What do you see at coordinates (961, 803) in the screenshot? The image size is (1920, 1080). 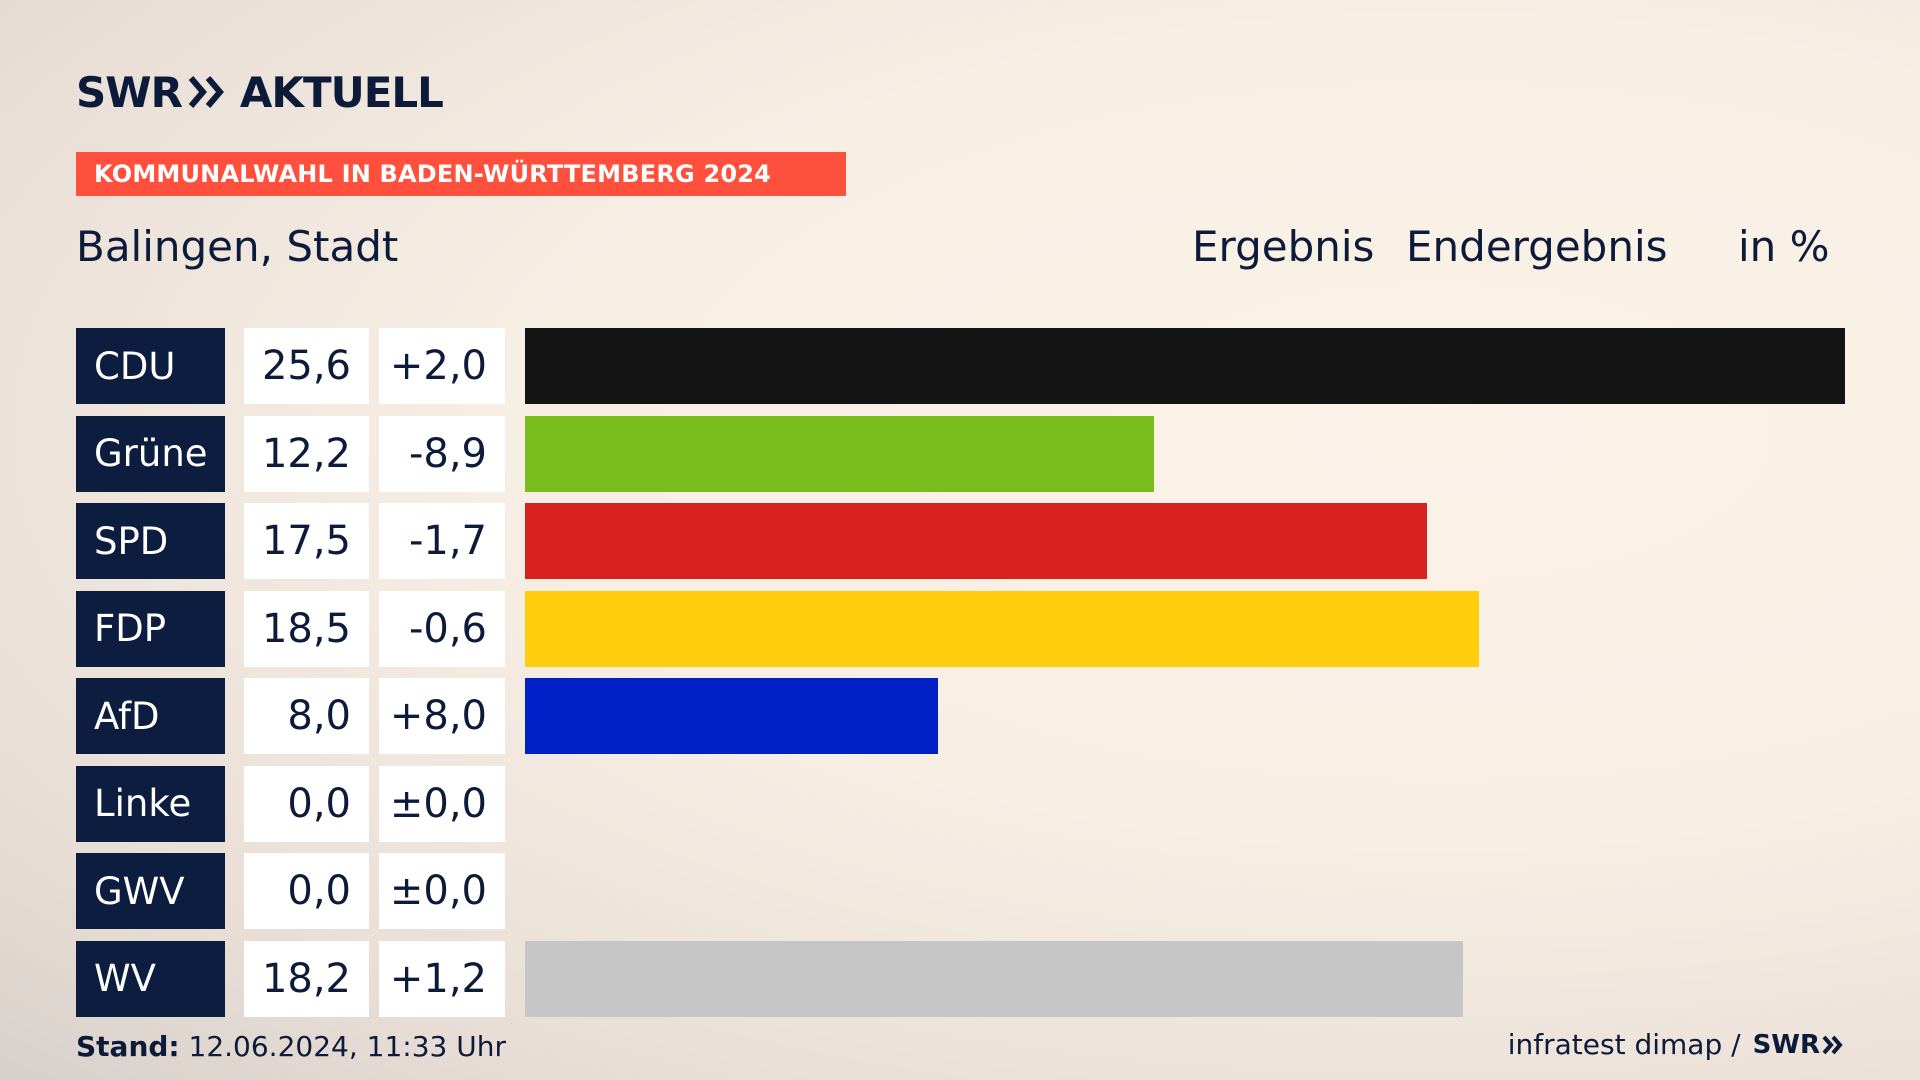 I see `result-row: Linke 0,0 ±0,0` at bounding box center [961, 803].